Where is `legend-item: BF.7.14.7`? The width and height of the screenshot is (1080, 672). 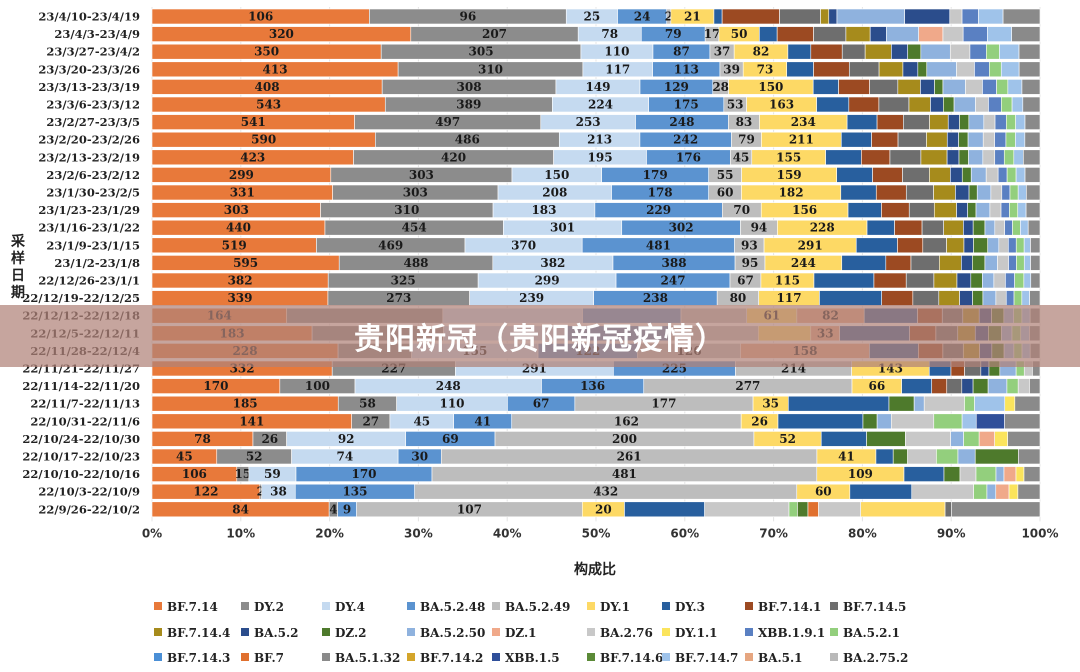 legend-item: BF.7.14.7 is located at coordinates (700, 658).